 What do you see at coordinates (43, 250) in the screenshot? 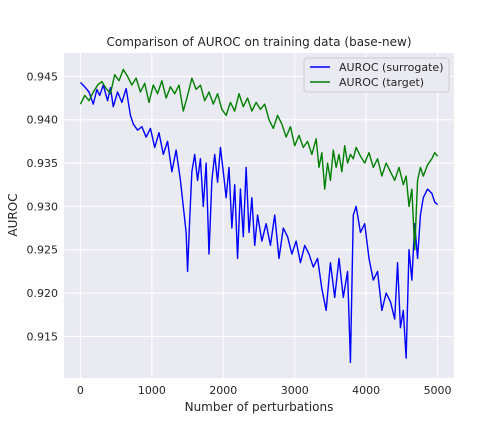
I see `y-tick-label: 0.925` at bounding box center [43, 250].